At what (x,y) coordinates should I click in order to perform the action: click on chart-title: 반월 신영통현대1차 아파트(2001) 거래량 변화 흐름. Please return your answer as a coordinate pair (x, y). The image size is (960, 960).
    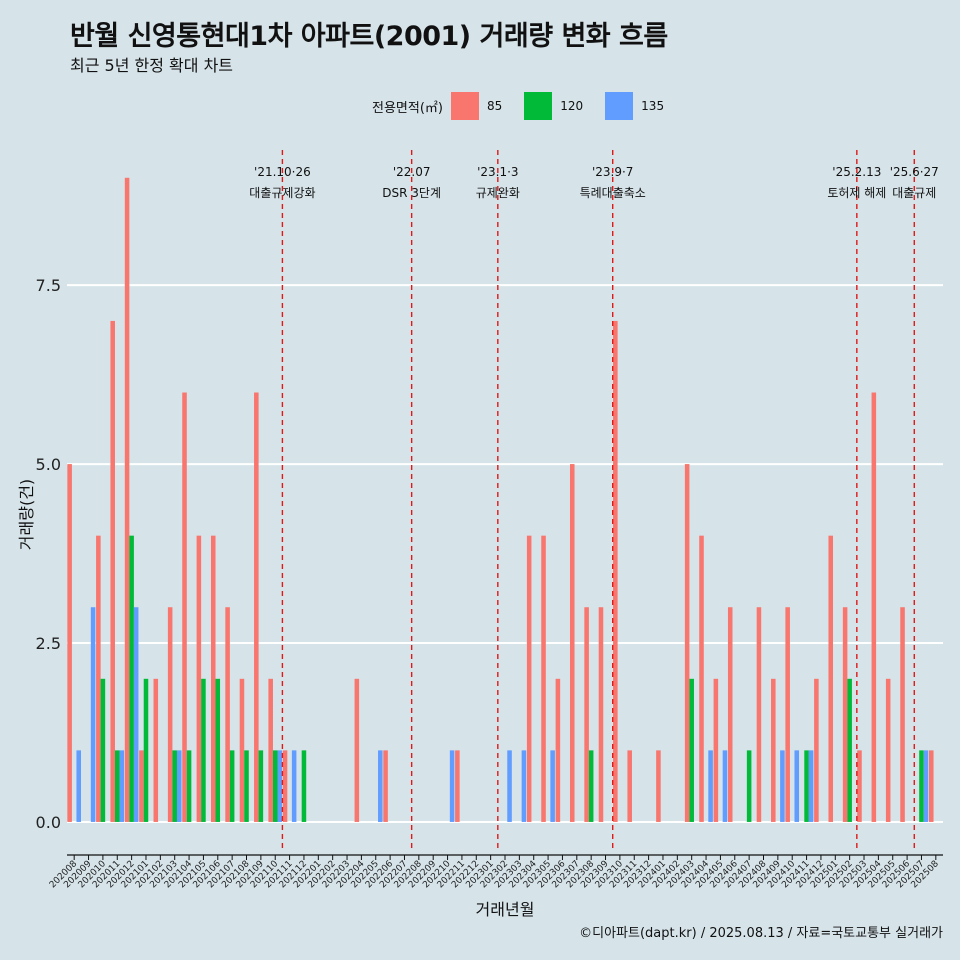
    Looking at the image, I should click on (369, 36).